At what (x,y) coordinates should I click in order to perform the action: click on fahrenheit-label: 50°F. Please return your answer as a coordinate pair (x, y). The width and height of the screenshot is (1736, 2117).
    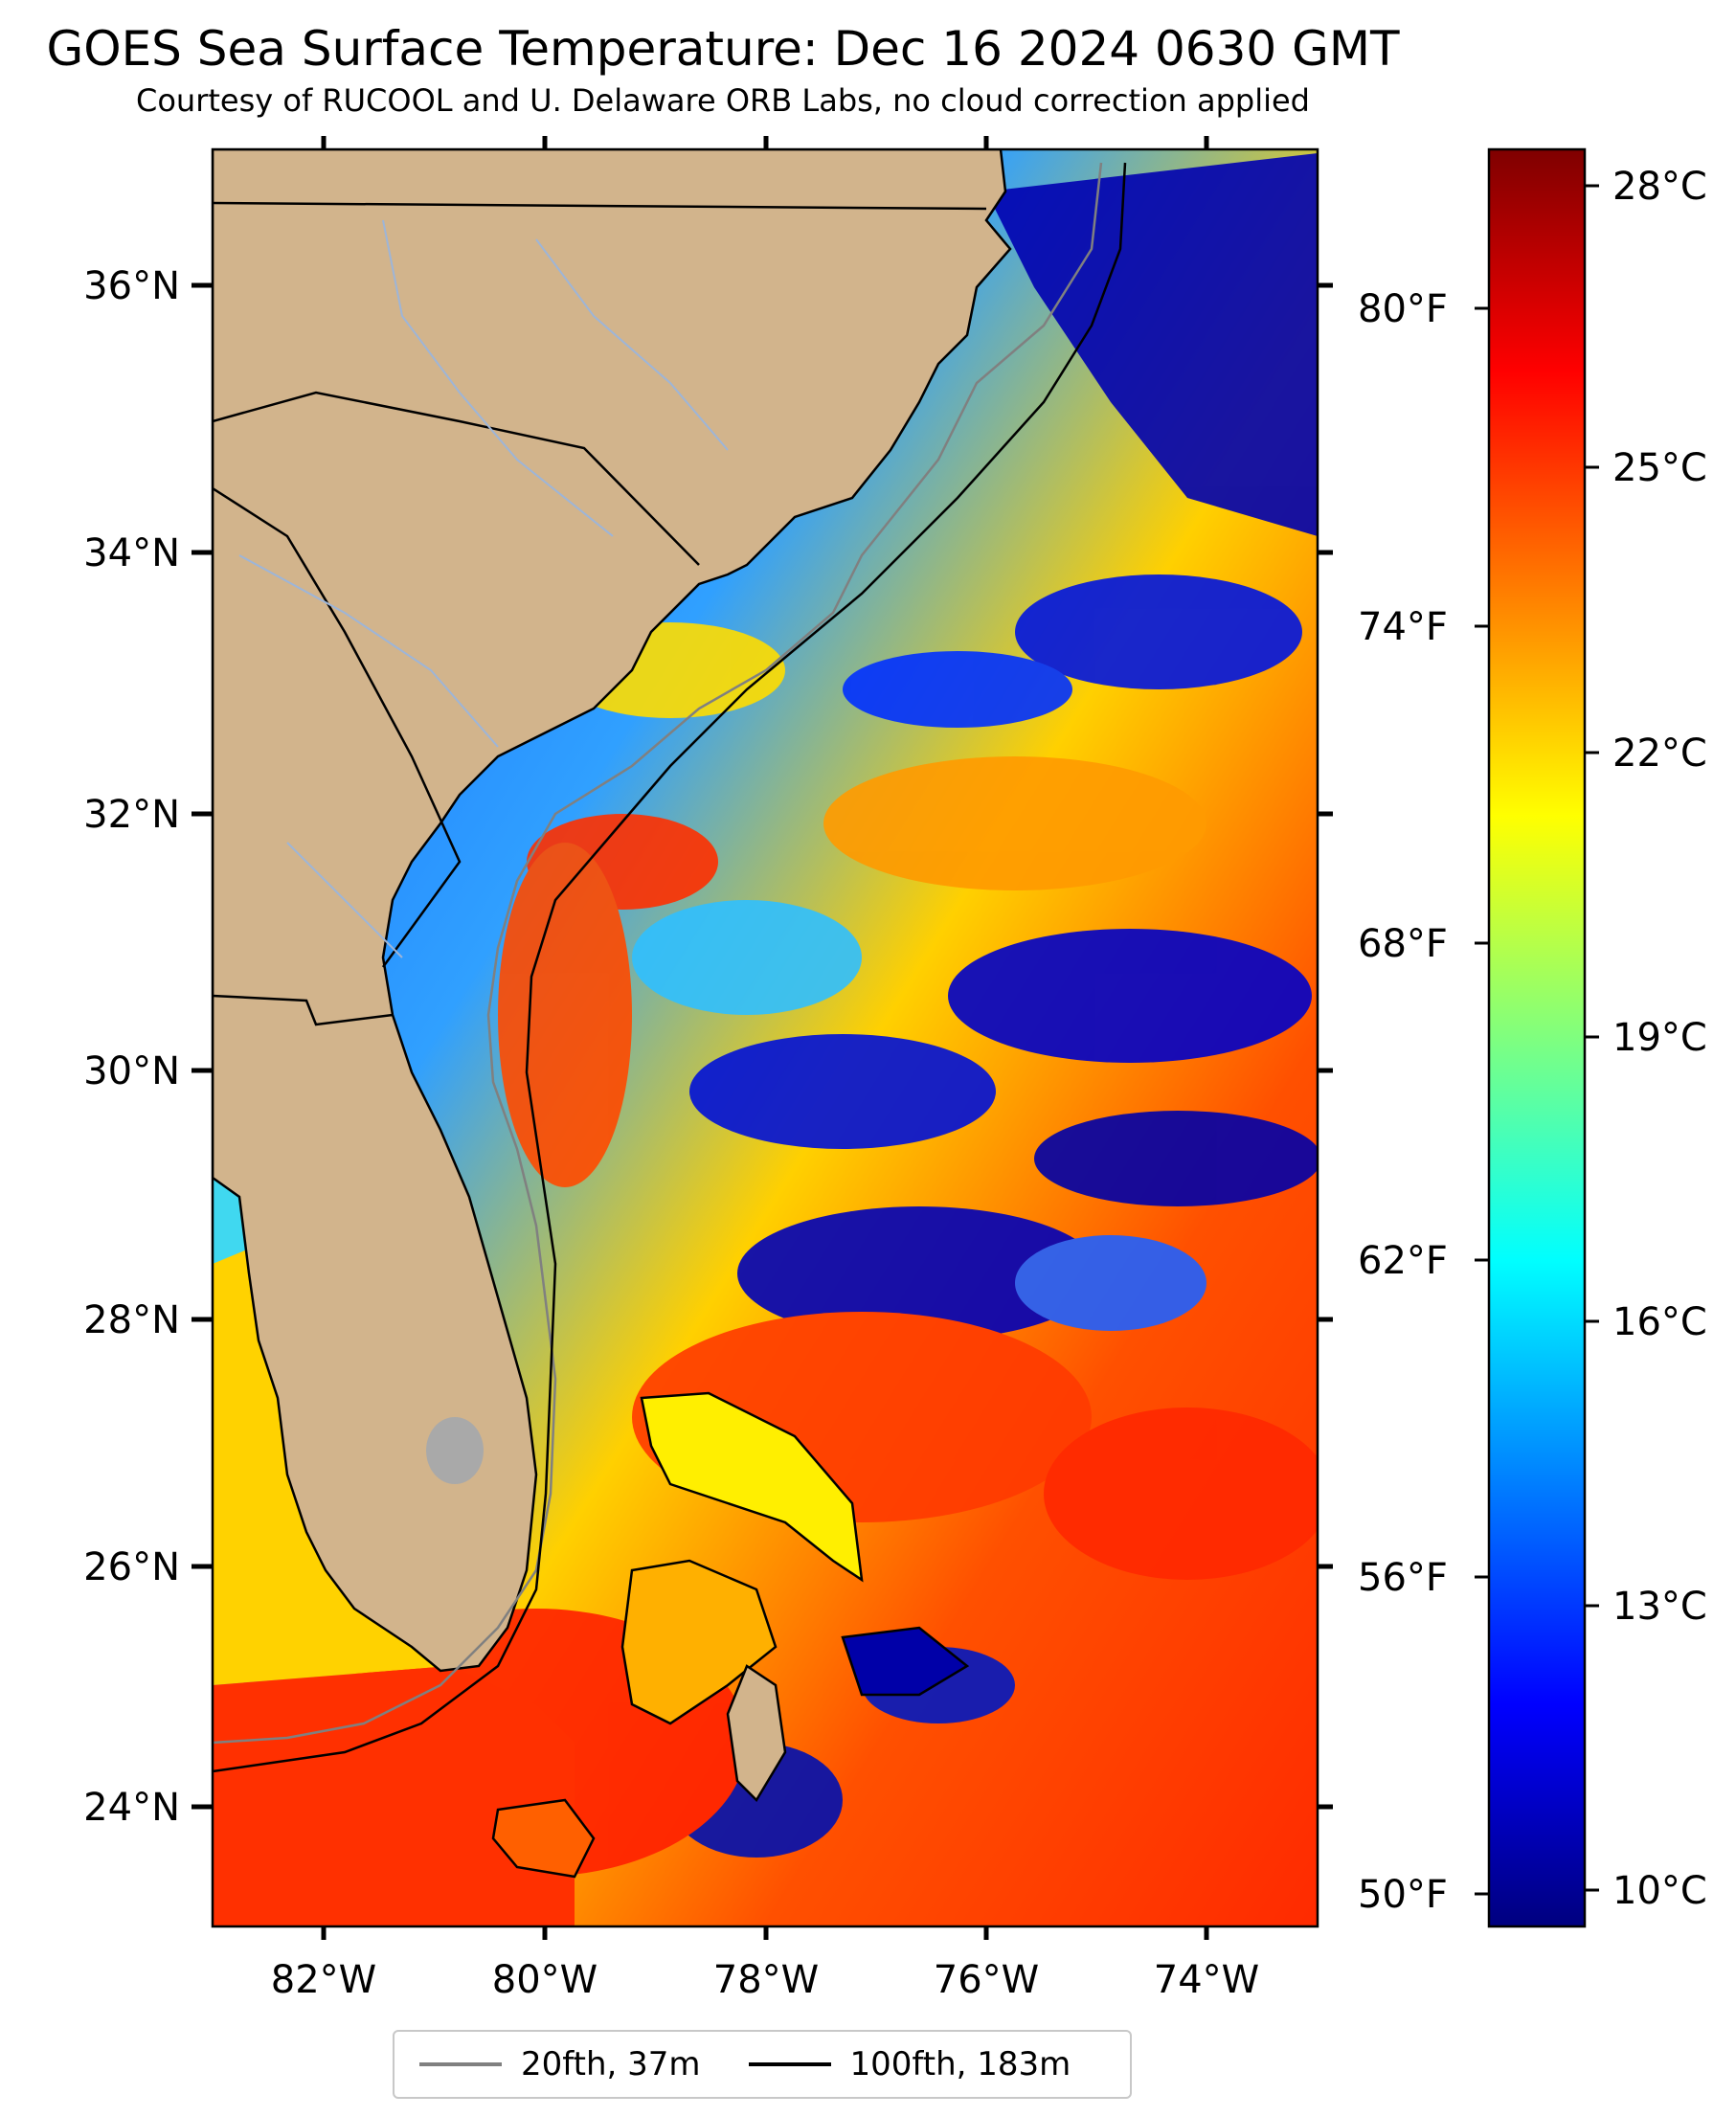
    Looking at the image, I should click on (1403, 1895).